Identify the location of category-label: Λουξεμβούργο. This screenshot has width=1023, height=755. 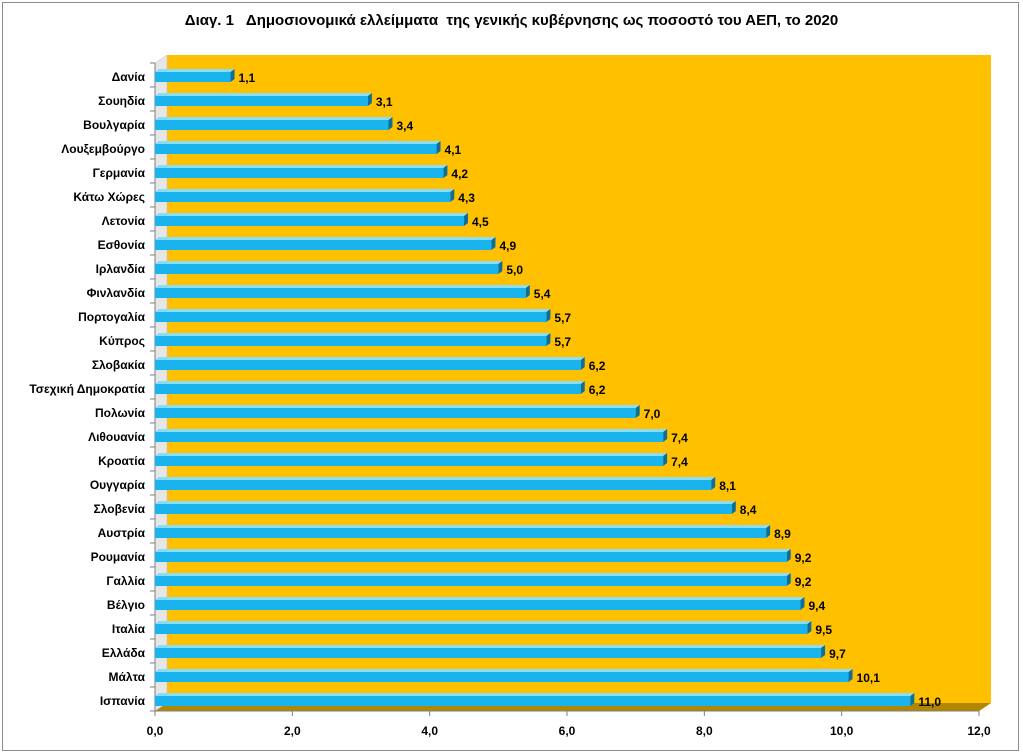
(103, 149).